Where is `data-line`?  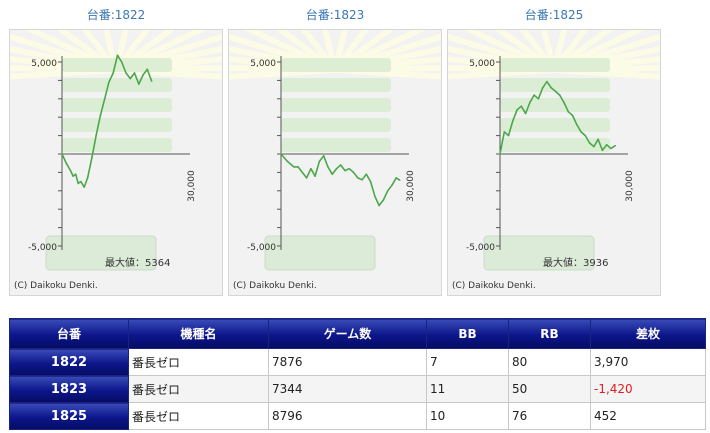
data-line is located at coordinates (557, 117).